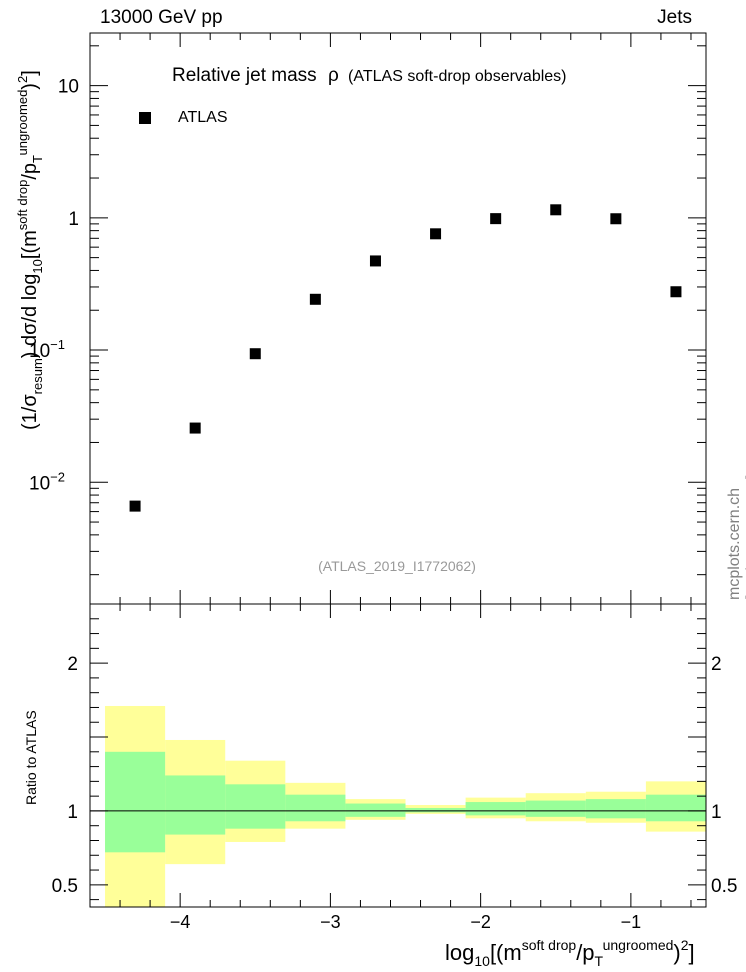  Describe the element at coordinates (480, 922) in the screenshot. I see `x-tick-label: −2` at that location.